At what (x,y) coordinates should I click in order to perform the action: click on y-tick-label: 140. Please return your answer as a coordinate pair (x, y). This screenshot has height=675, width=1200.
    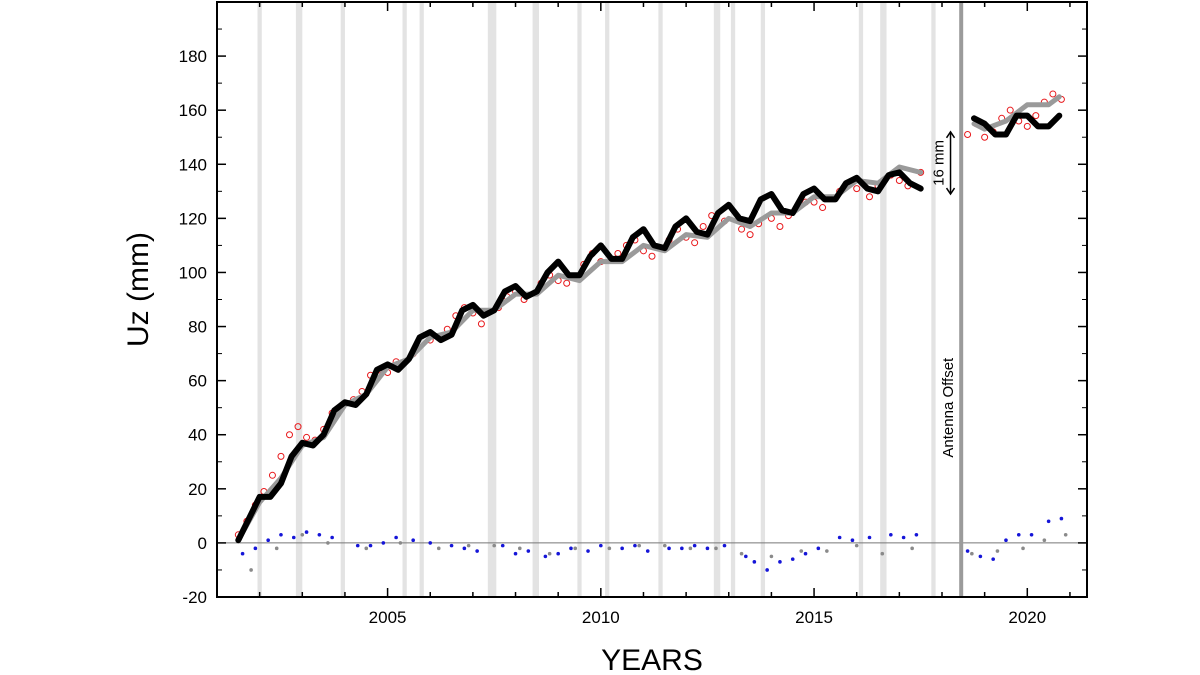
    Looking at the image, I should click on (193, 164).